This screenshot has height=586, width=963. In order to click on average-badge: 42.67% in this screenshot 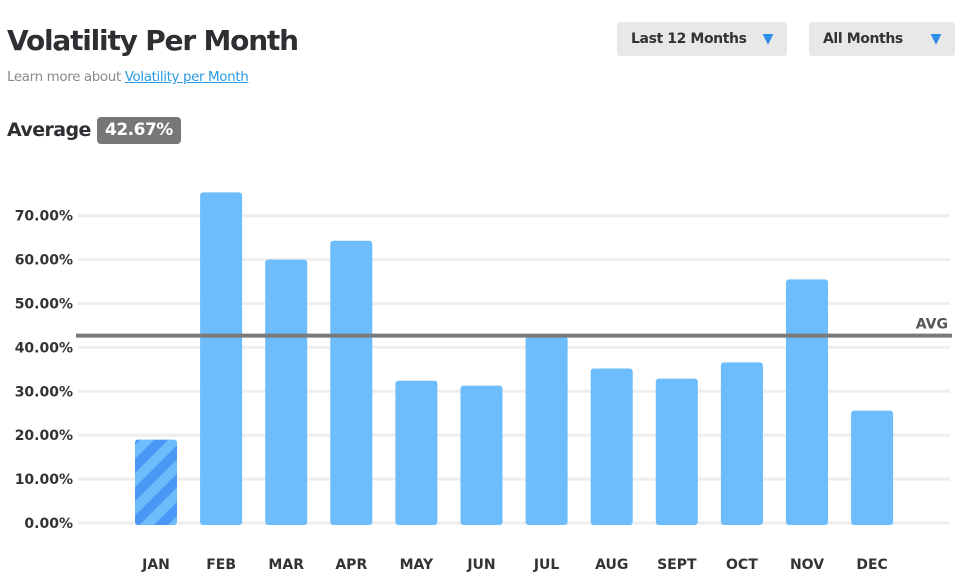, I will do `click(139, 130)`.